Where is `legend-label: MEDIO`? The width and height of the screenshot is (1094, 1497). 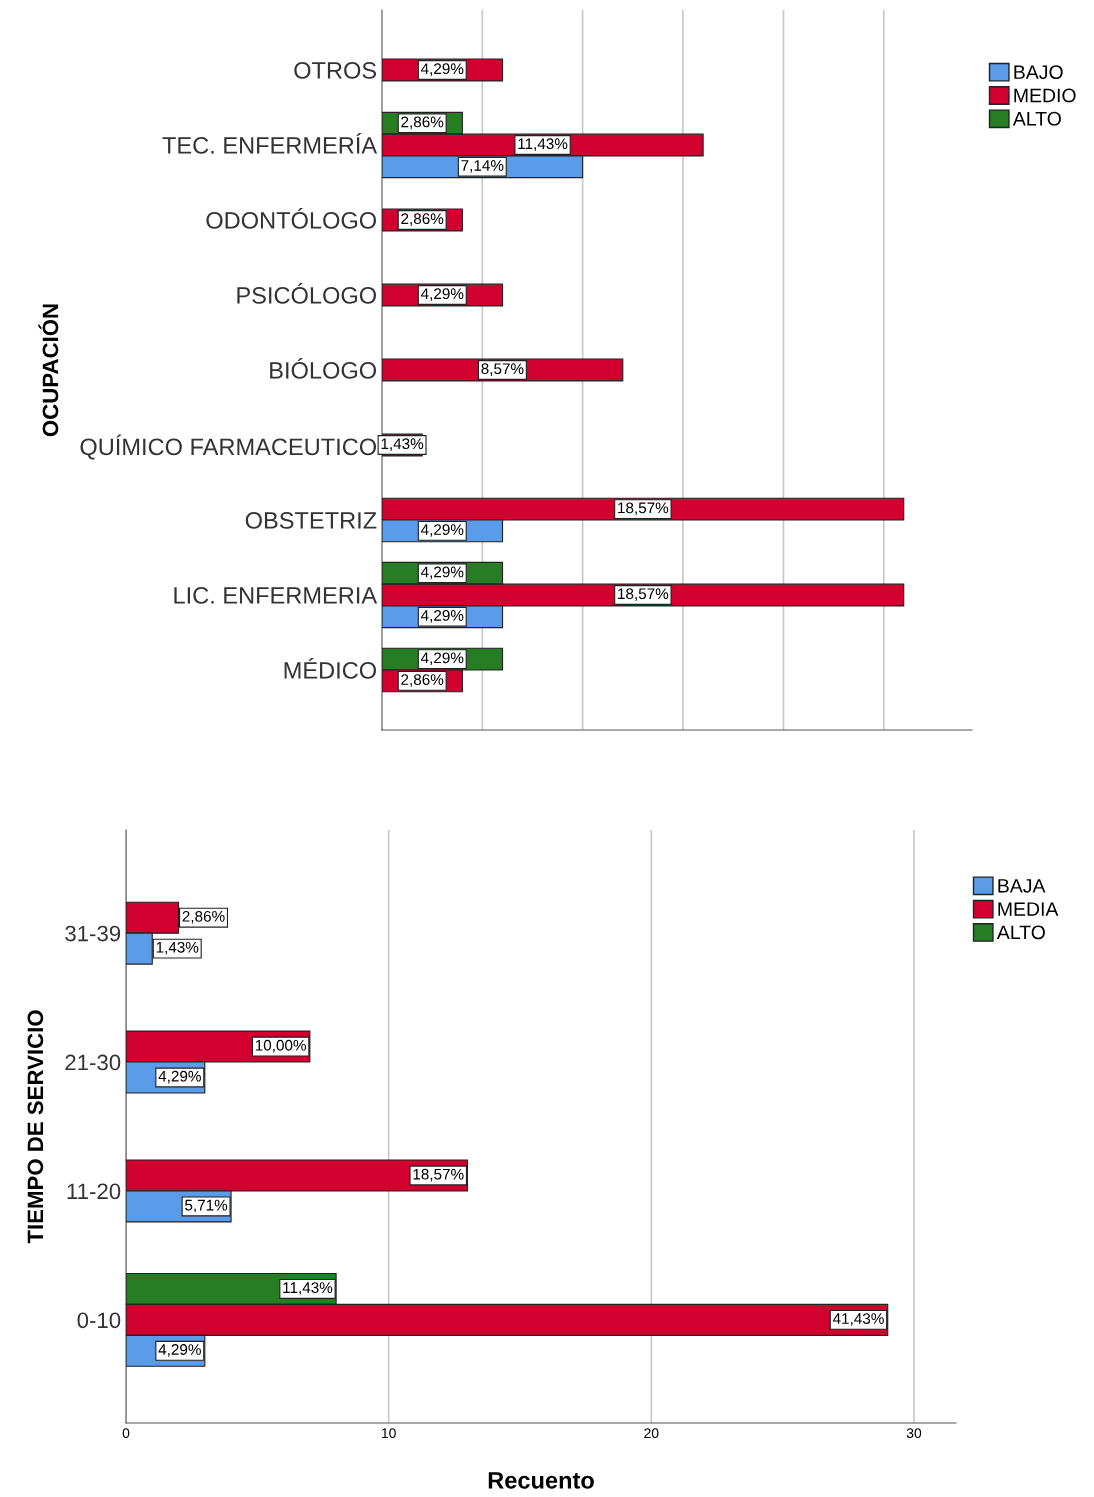
legend-label: MEDIO is located at coordinates (1045, 95).